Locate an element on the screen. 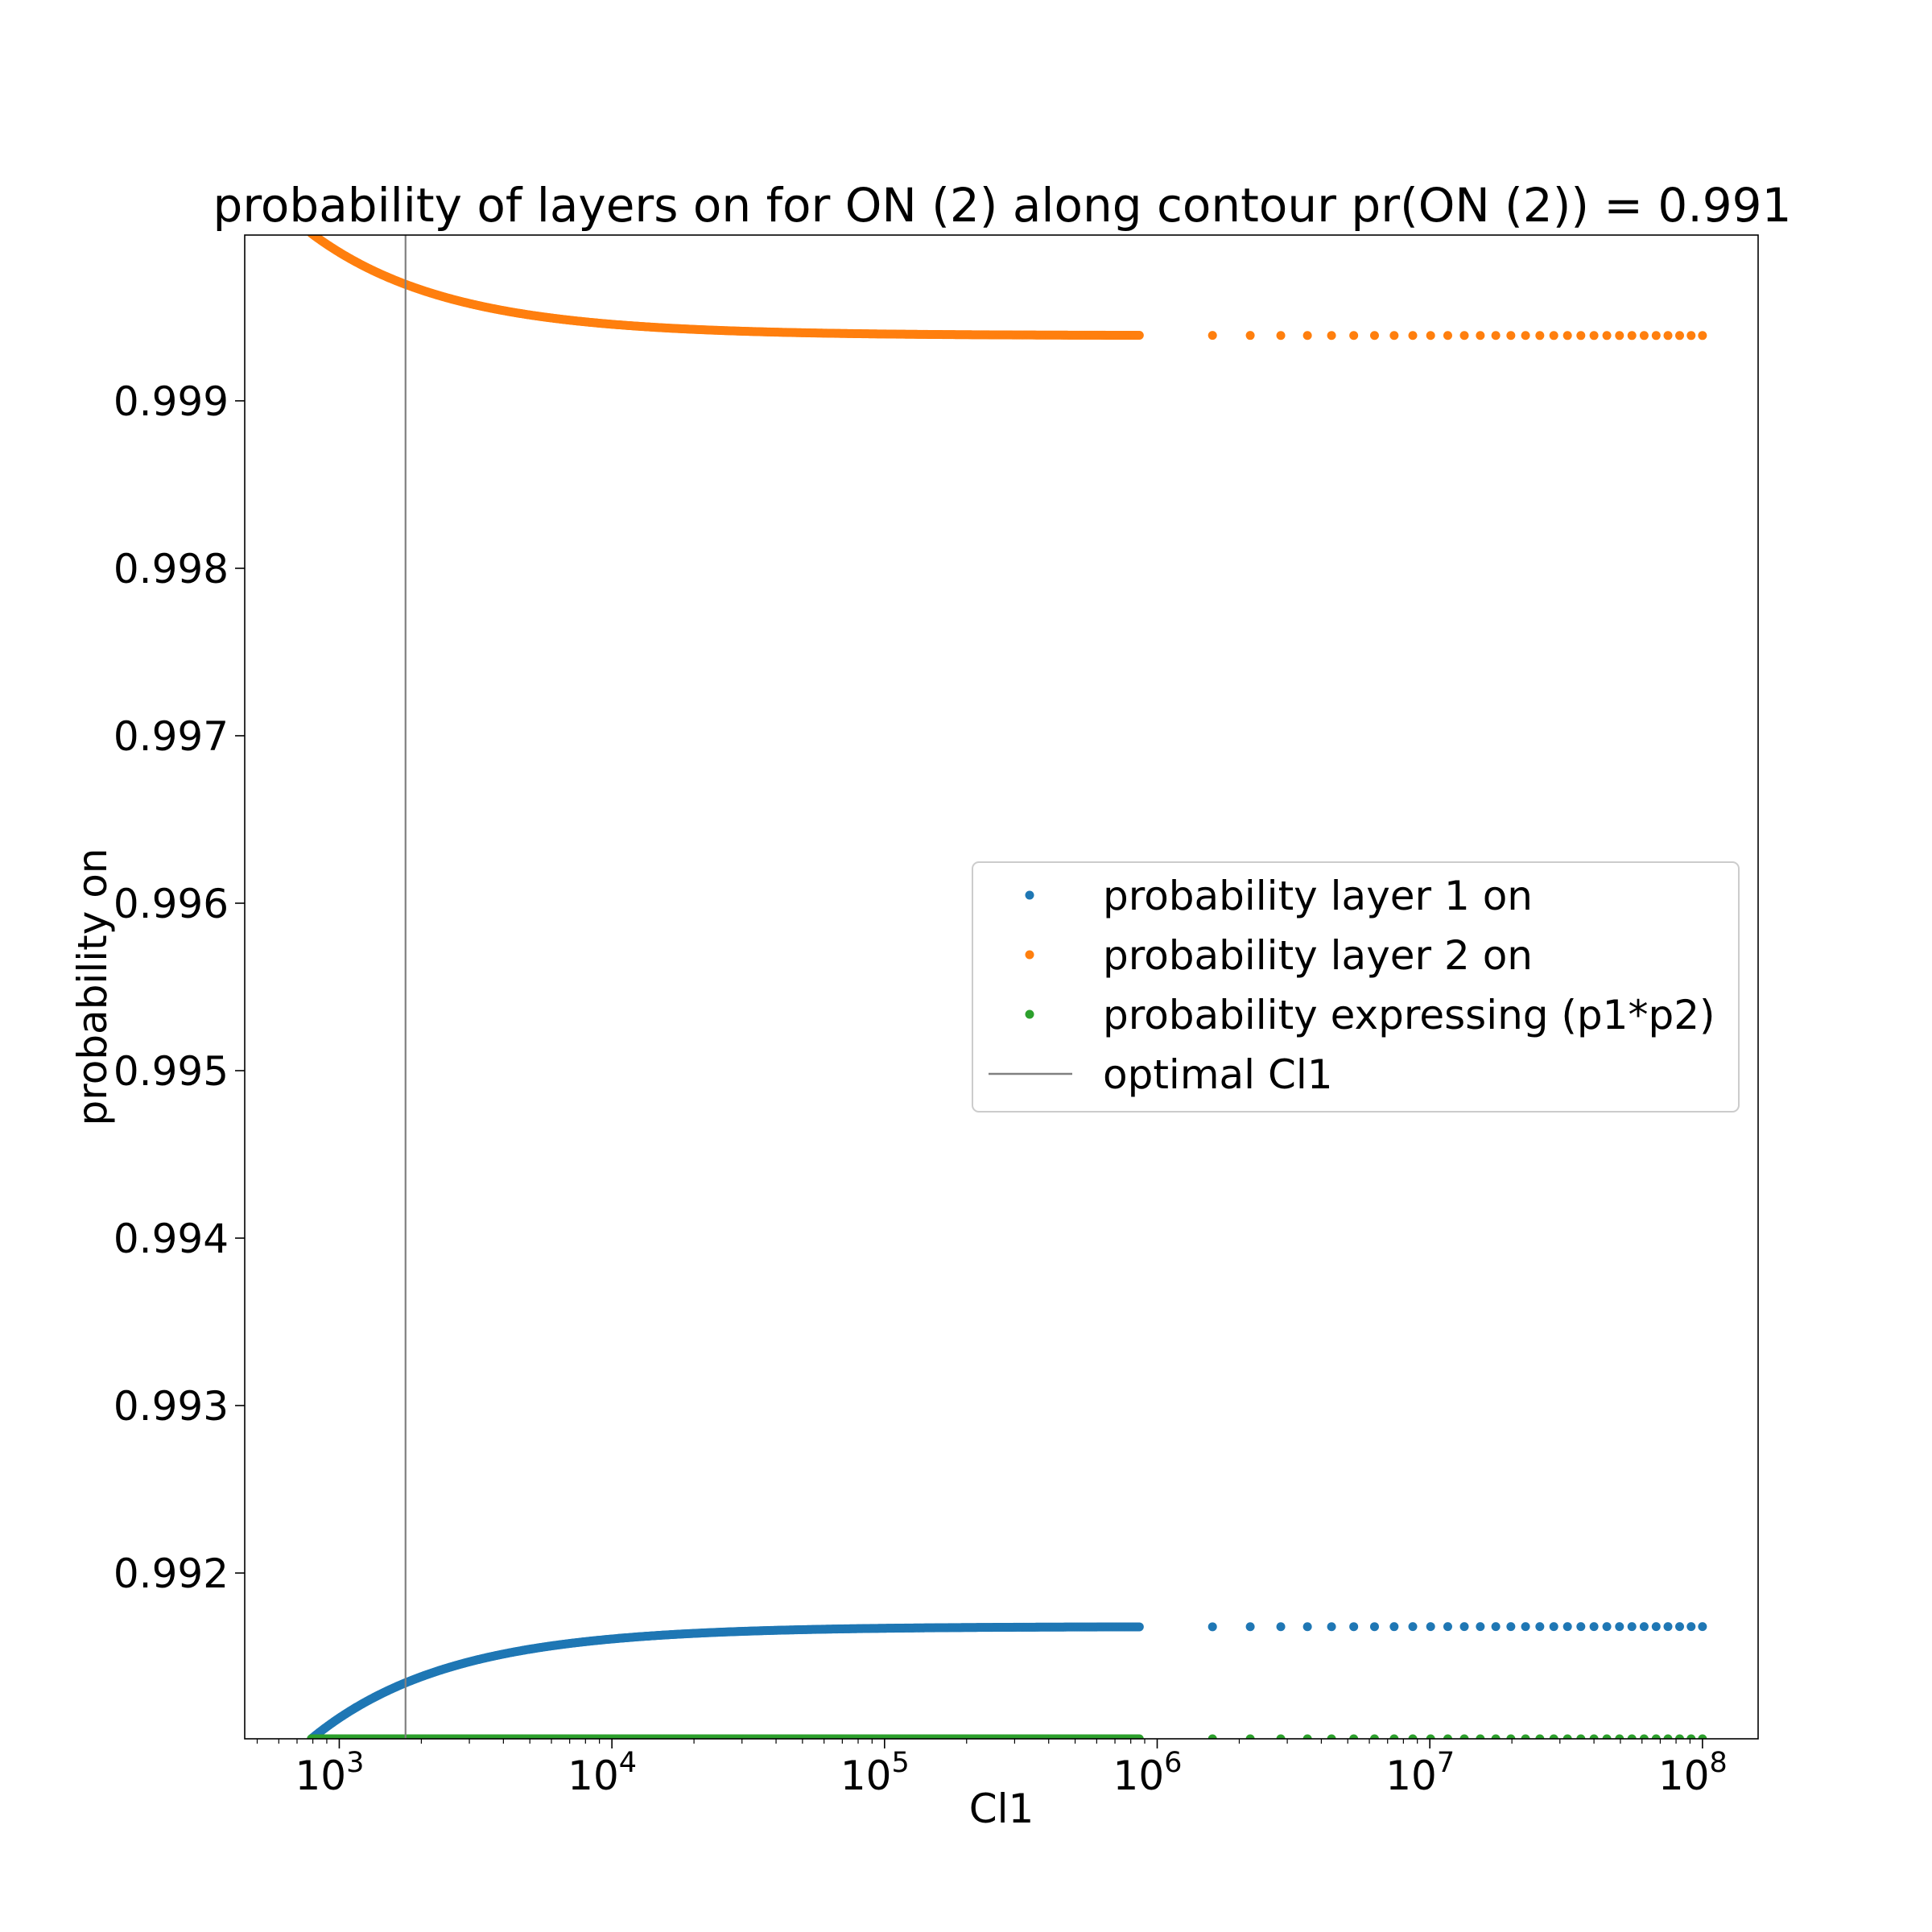 The height and width of the screenshot is (1932, 1932). y-tick-label: 0.993 is located at coordinates (171, 1406).